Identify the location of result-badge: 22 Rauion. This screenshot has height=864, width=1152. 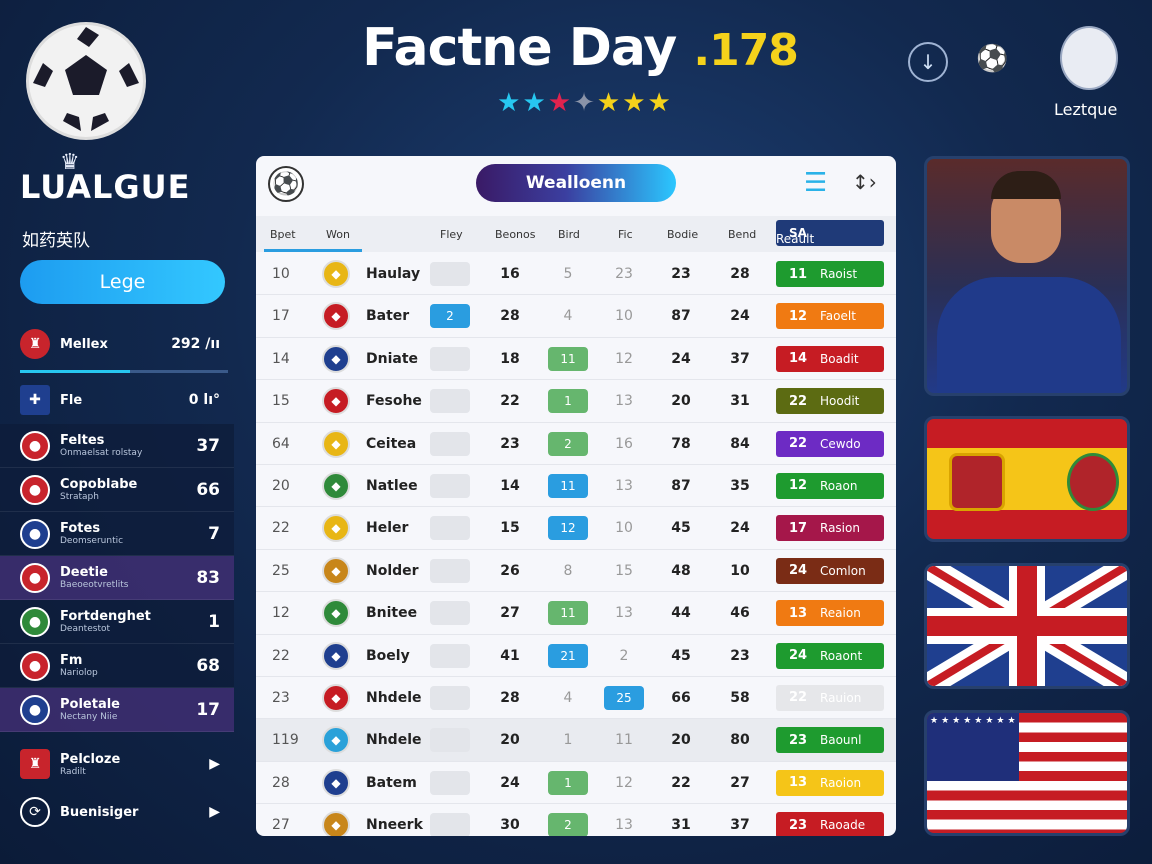
(830, 697).